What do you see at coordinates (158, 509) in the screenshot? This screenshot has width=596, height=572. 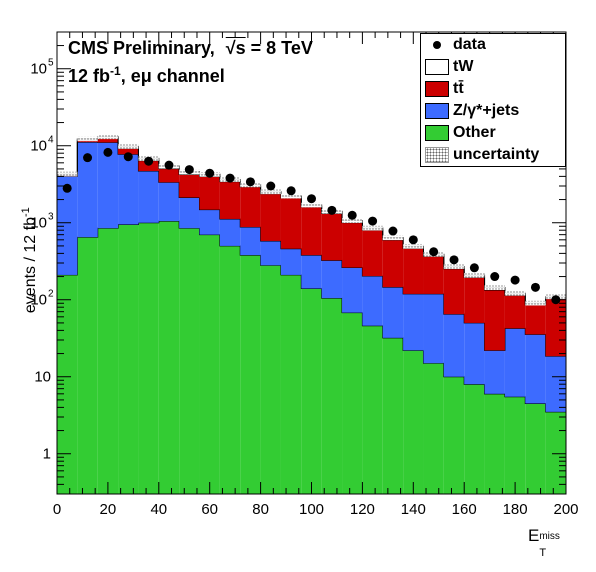 I see `x-tick-label: 40` at bounding box center [158, 509].